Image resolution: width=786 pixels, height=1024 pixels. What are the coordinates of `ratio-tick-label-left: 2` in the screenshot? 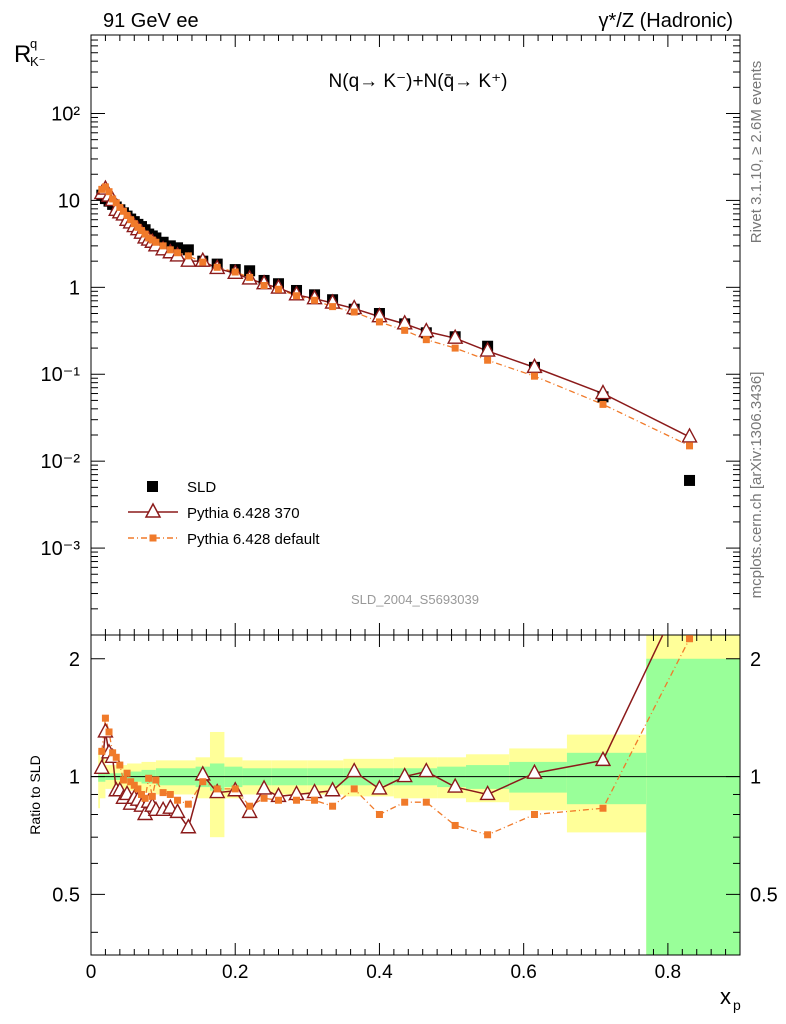 It's located at (74, 660).